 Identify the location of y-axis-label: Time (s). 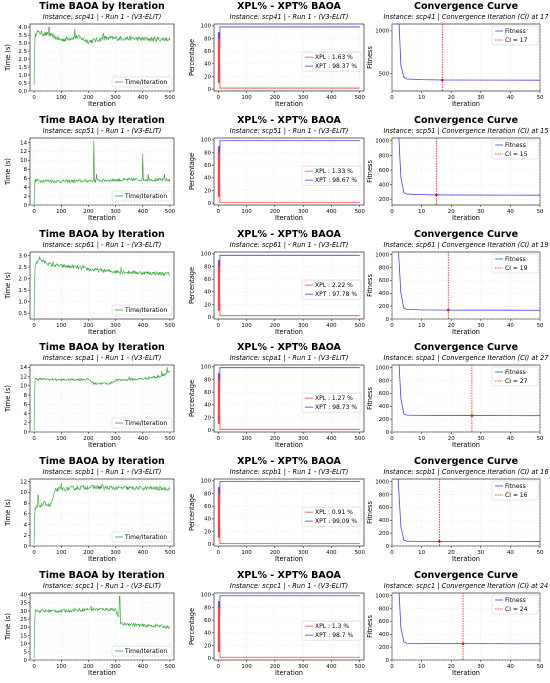
(8, 399).